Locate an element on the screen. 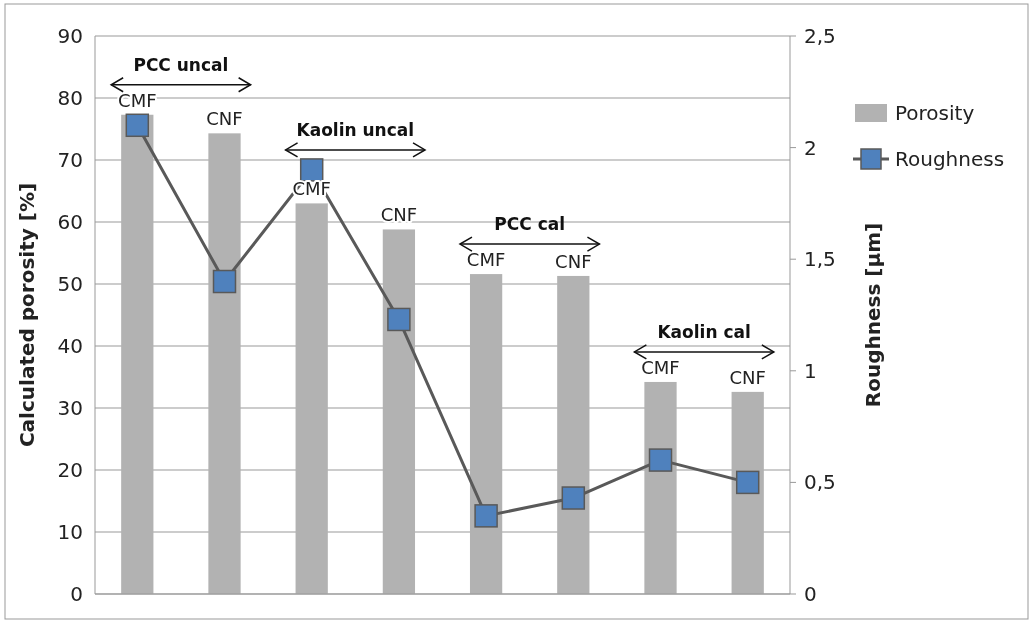  y2-axis-title: Roughness [µm] is located at coordinates (873, 315).